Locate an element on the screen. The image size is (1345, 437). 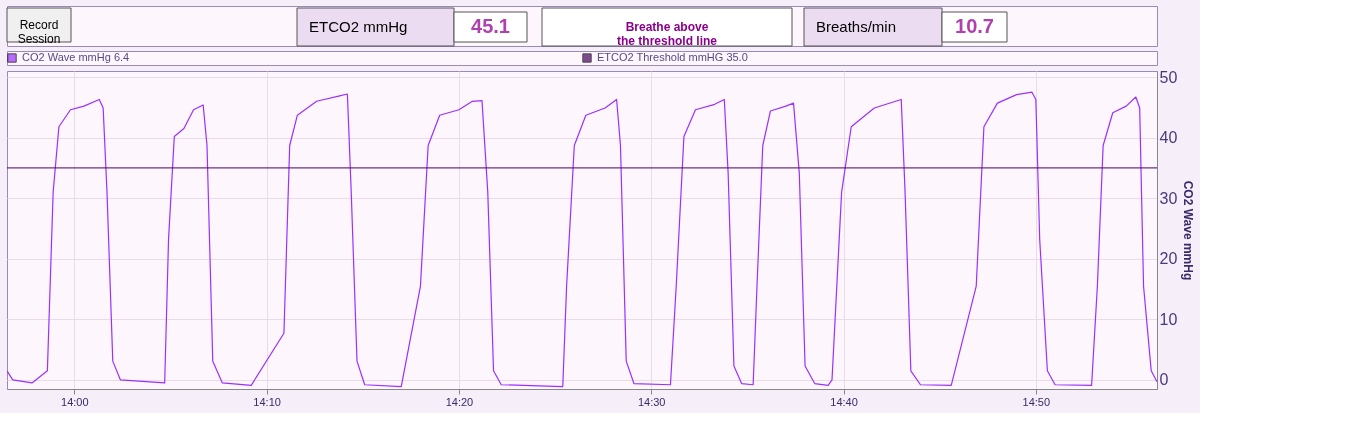
y-tick-label: 50 is located at coordinates (1168, 77).